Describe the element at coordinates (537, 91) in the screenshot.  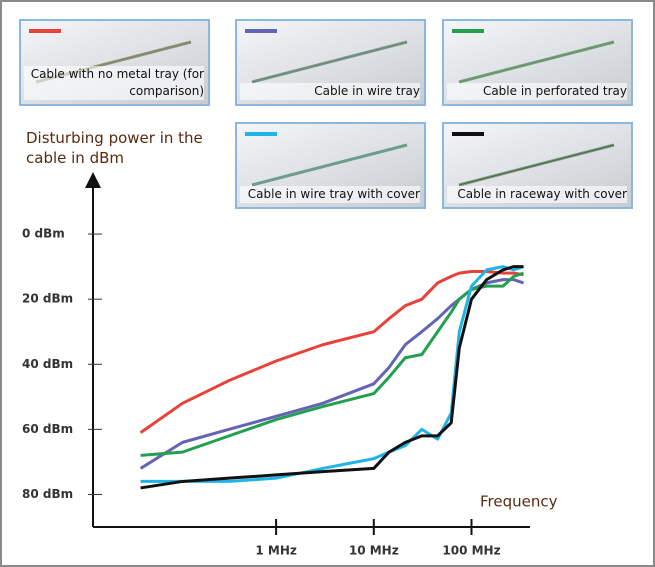
I see `legend-label: Cable in perforated tray` at that location.